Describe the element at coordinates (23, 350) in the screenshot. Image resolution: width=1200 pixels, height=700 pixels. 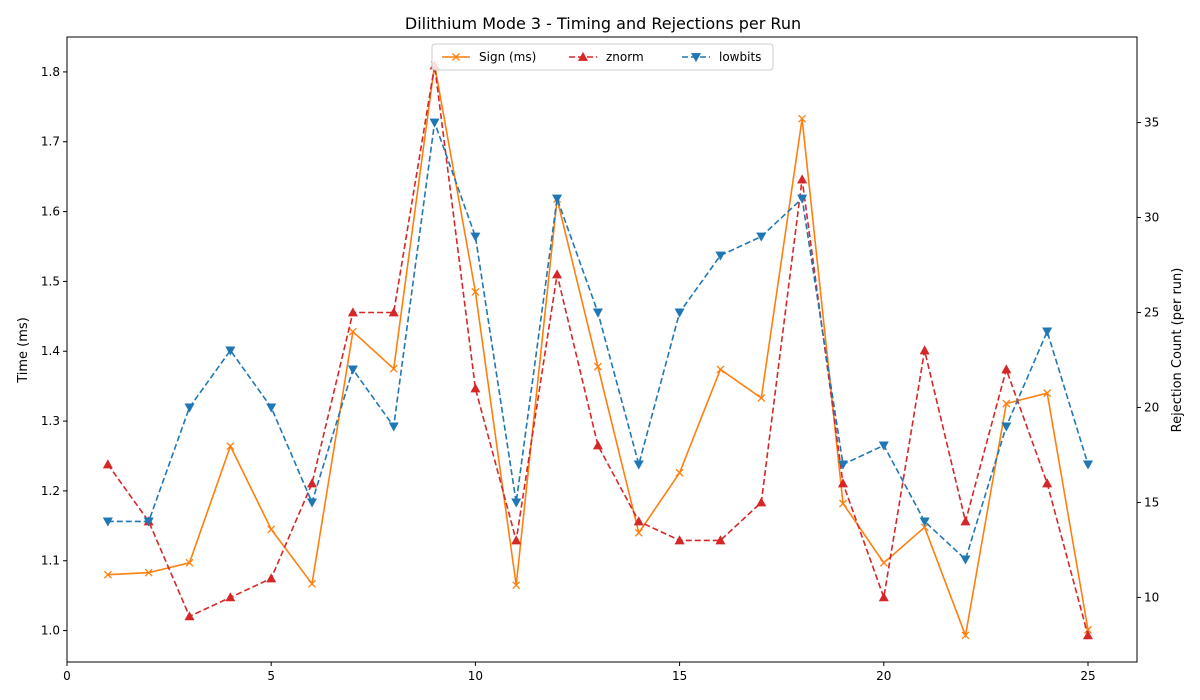
I see `y-axis-label: Time (ms)` at that location.